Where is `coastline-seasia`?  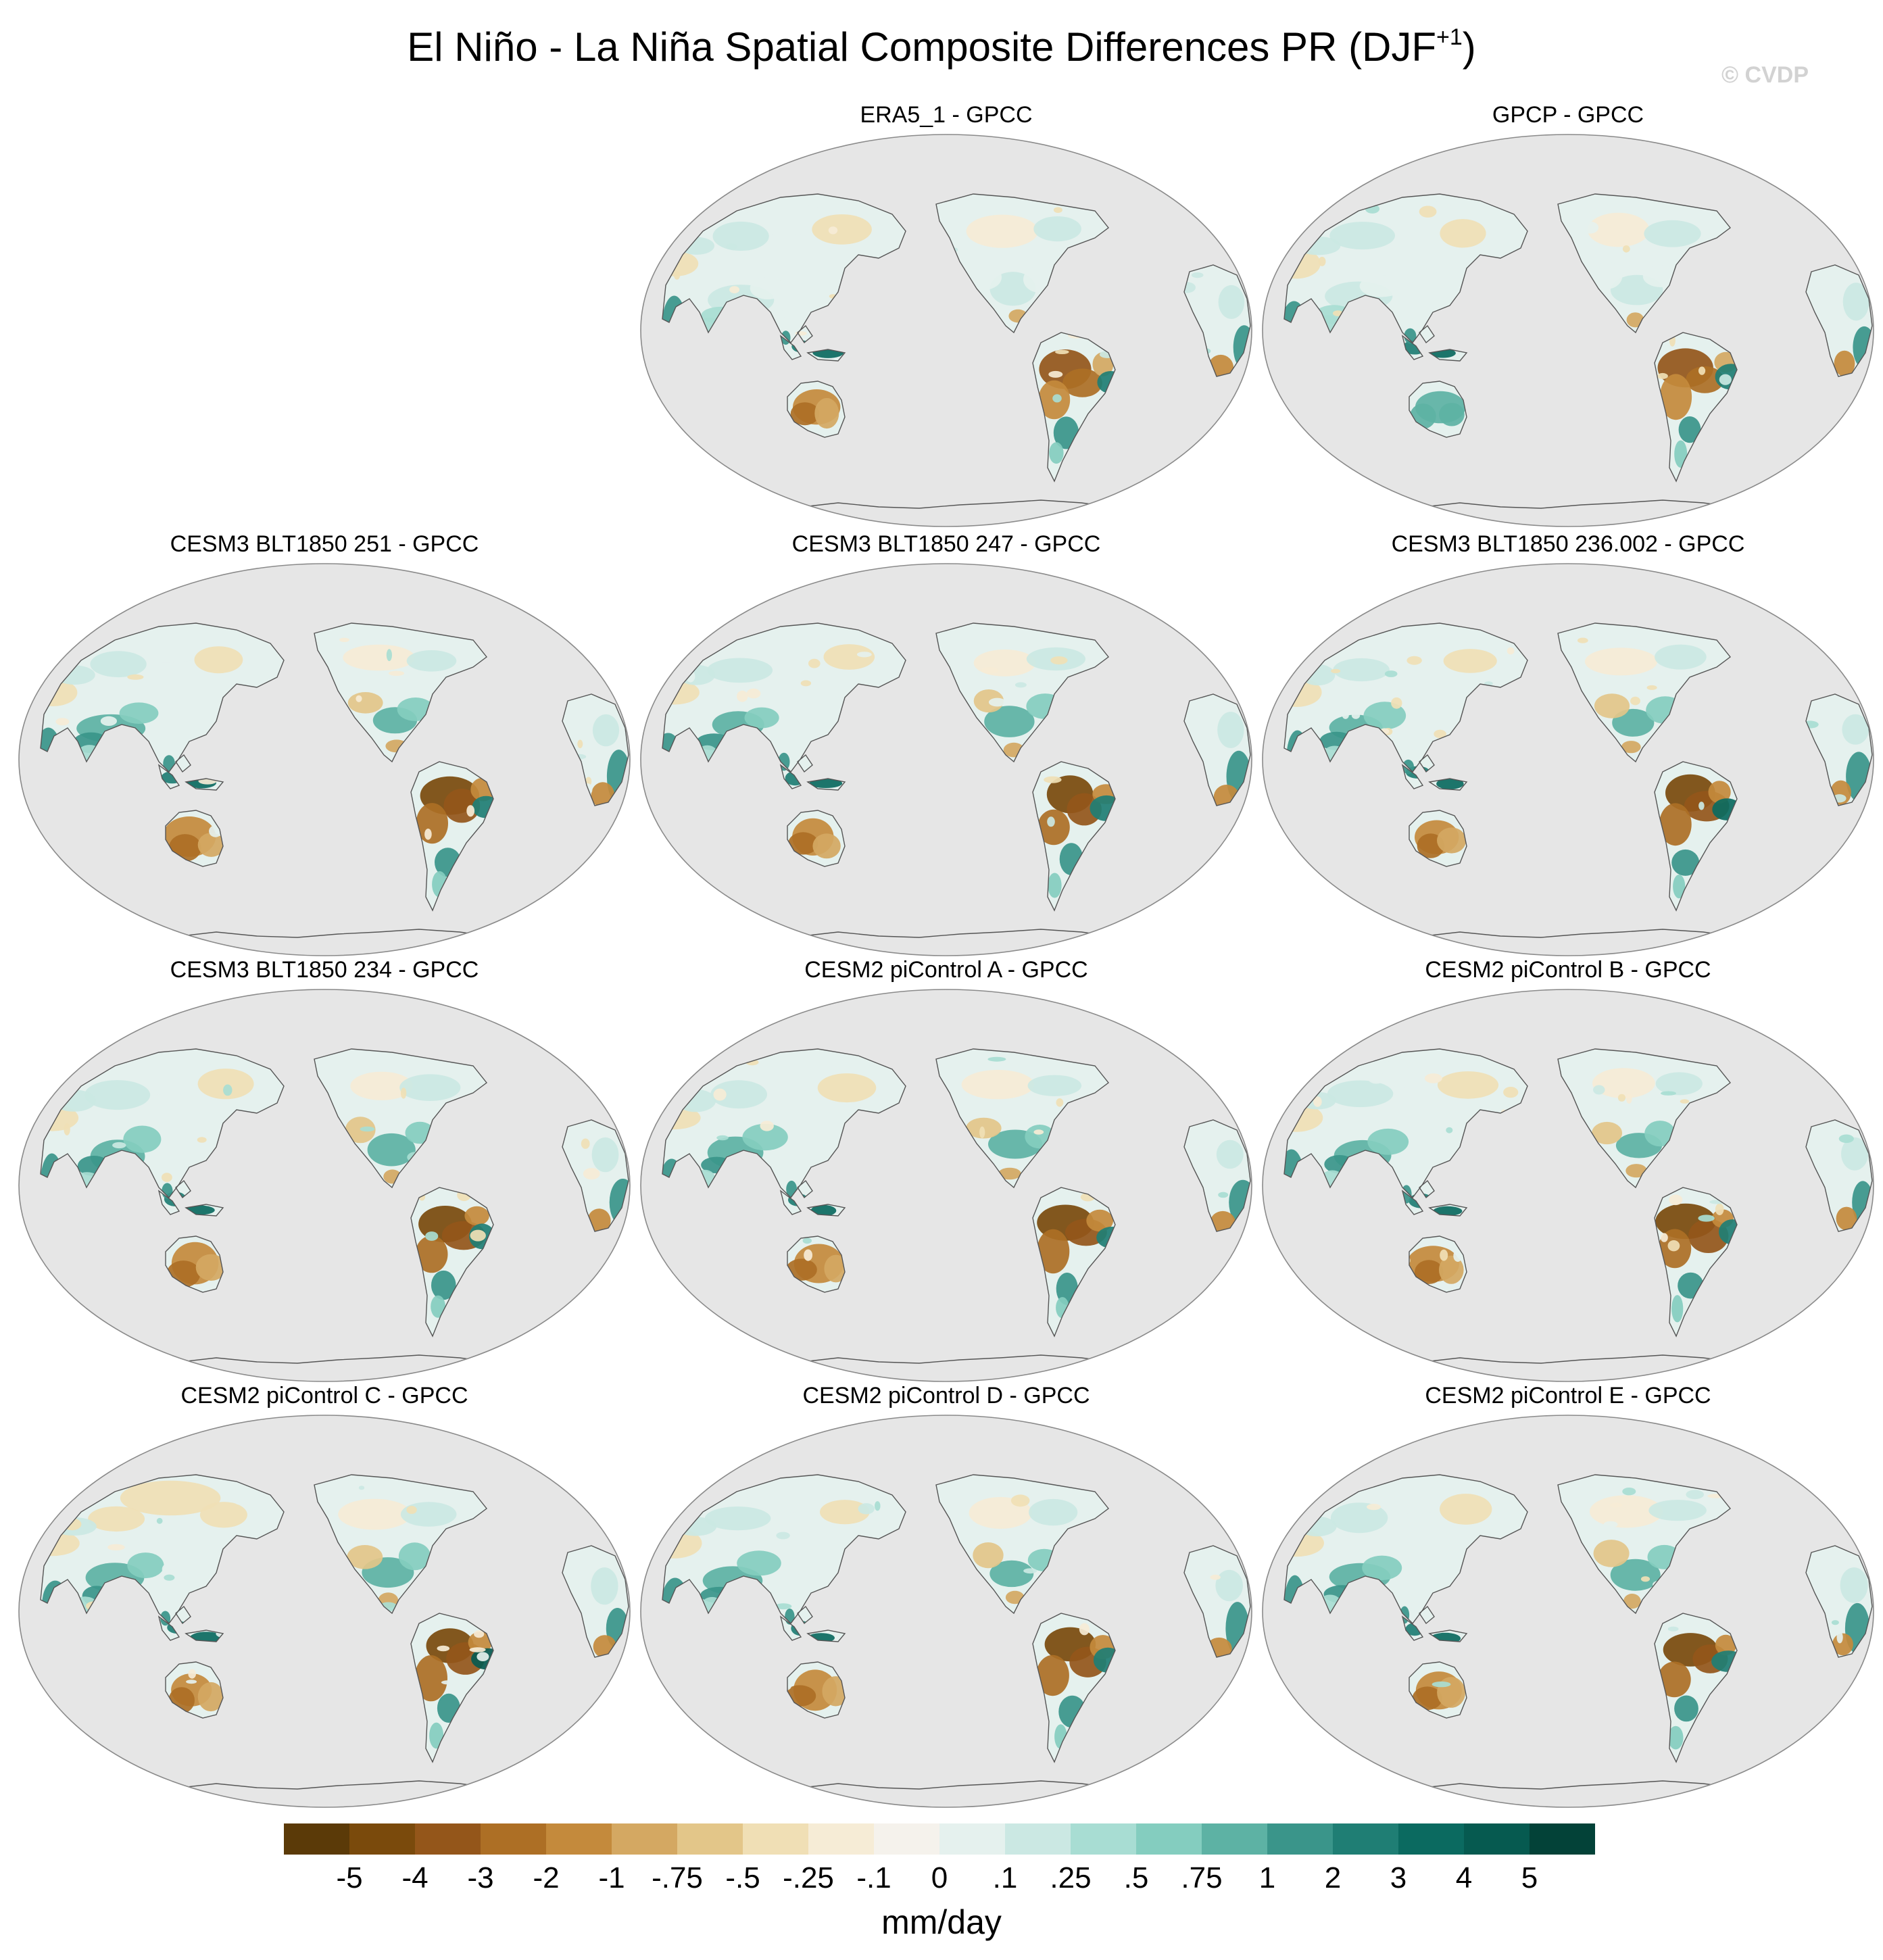 coastline-seasia is located at coordinates (812, 1198).